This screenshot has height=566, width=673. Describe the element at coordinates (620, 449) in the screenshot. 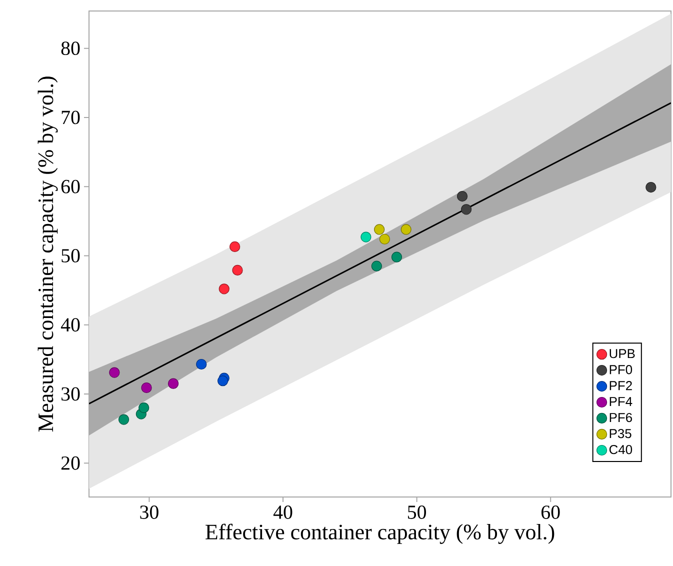

I see `legend-label: C40` at that location.